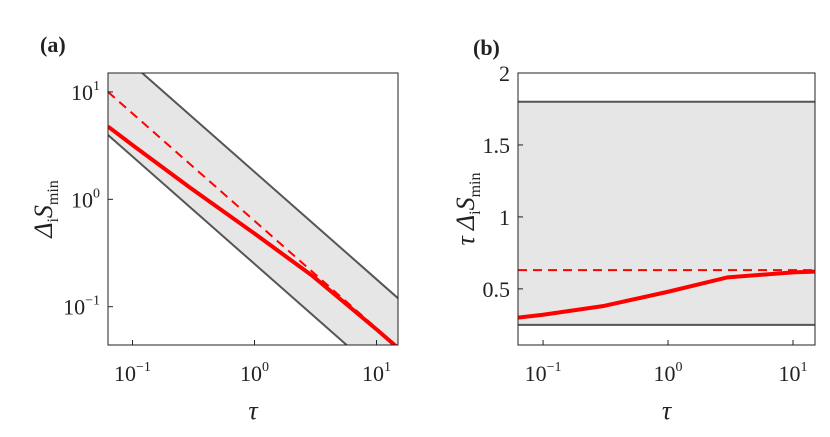 The height and width of the screenshot is (437, 830). What do you see at coordinates (43, 231) in the screenshot?
I see `y-label-part: Δ` at bounding box center [43, 231].